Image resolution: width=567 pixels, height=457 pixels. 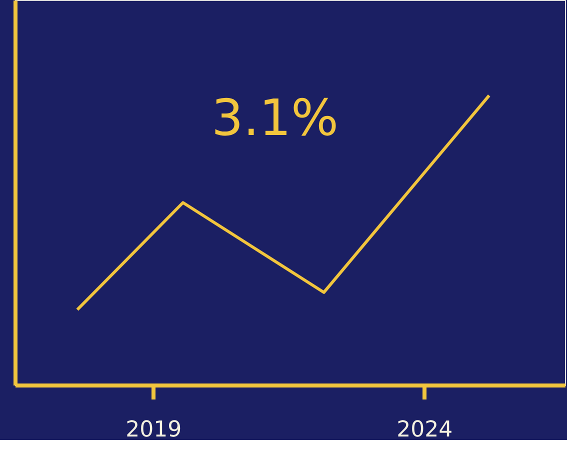 What do you see at coordinates (154, 430) in the screenshot?
I see `x-tick-label: 2019` at bounding box center [154, 430].